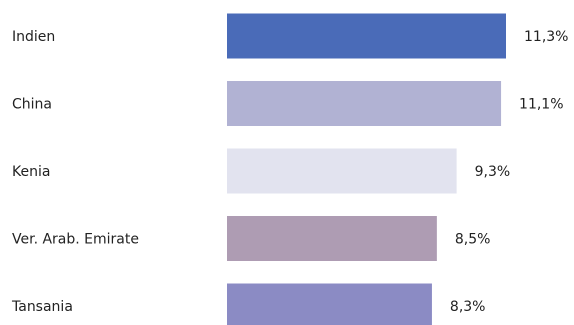 The image size is (574, 325). What do you see at coordinates (364, 103) in the screenshot?
I see `bar-china` at bounding box center [364, 103].